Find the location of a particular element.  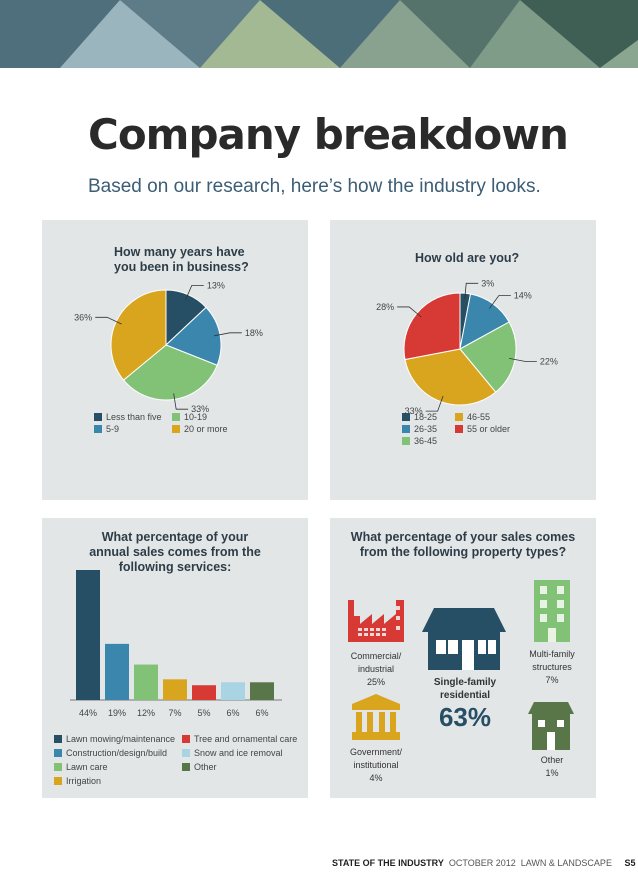

chart-title-line: from the following property types? is located at coordinates (463, 552).